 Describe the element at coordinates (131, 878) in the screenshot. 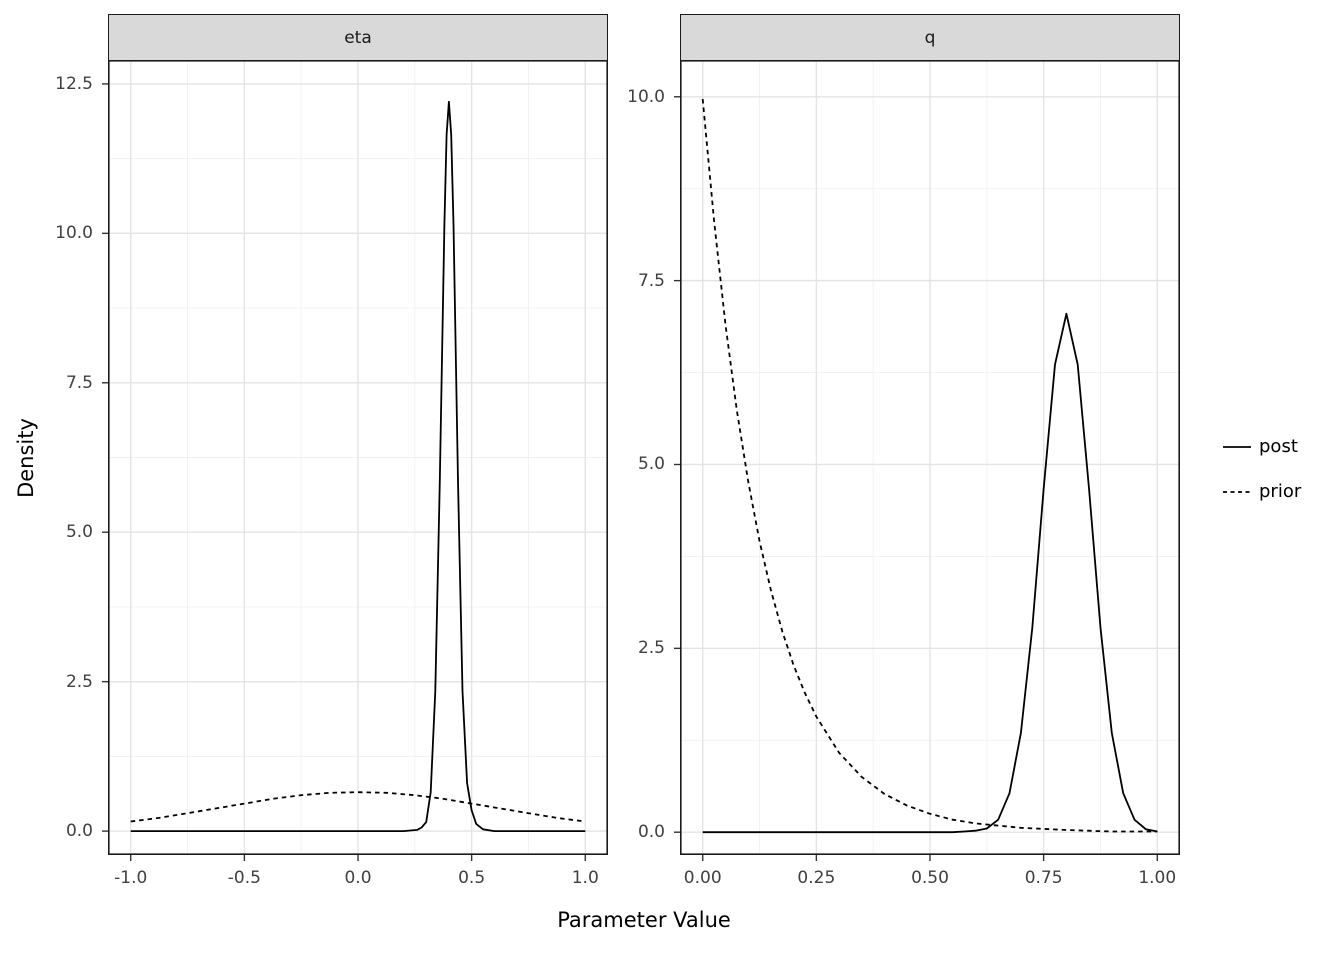

I see `x-tick-label: -1.0` at that location.